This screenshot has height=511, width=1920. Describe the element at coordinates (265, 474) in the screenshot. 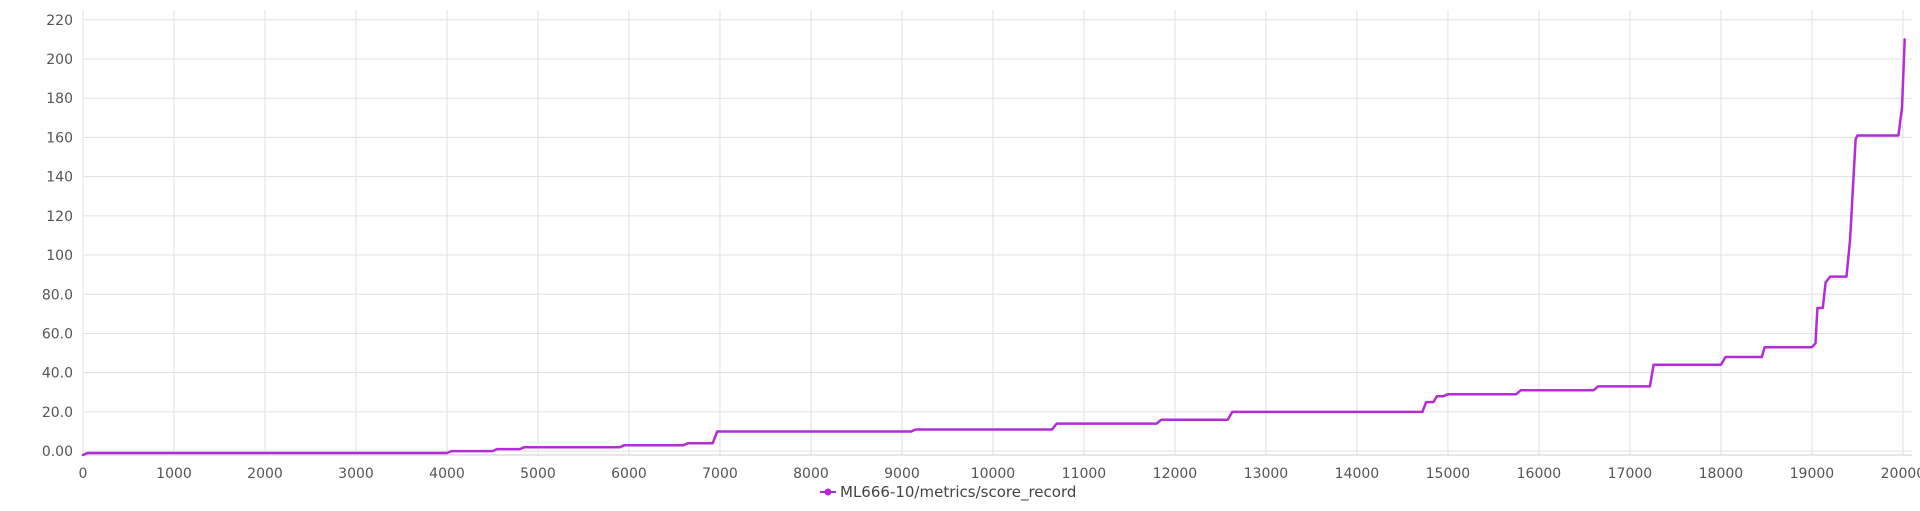

I see `x-tick-label: 2000` at that location.